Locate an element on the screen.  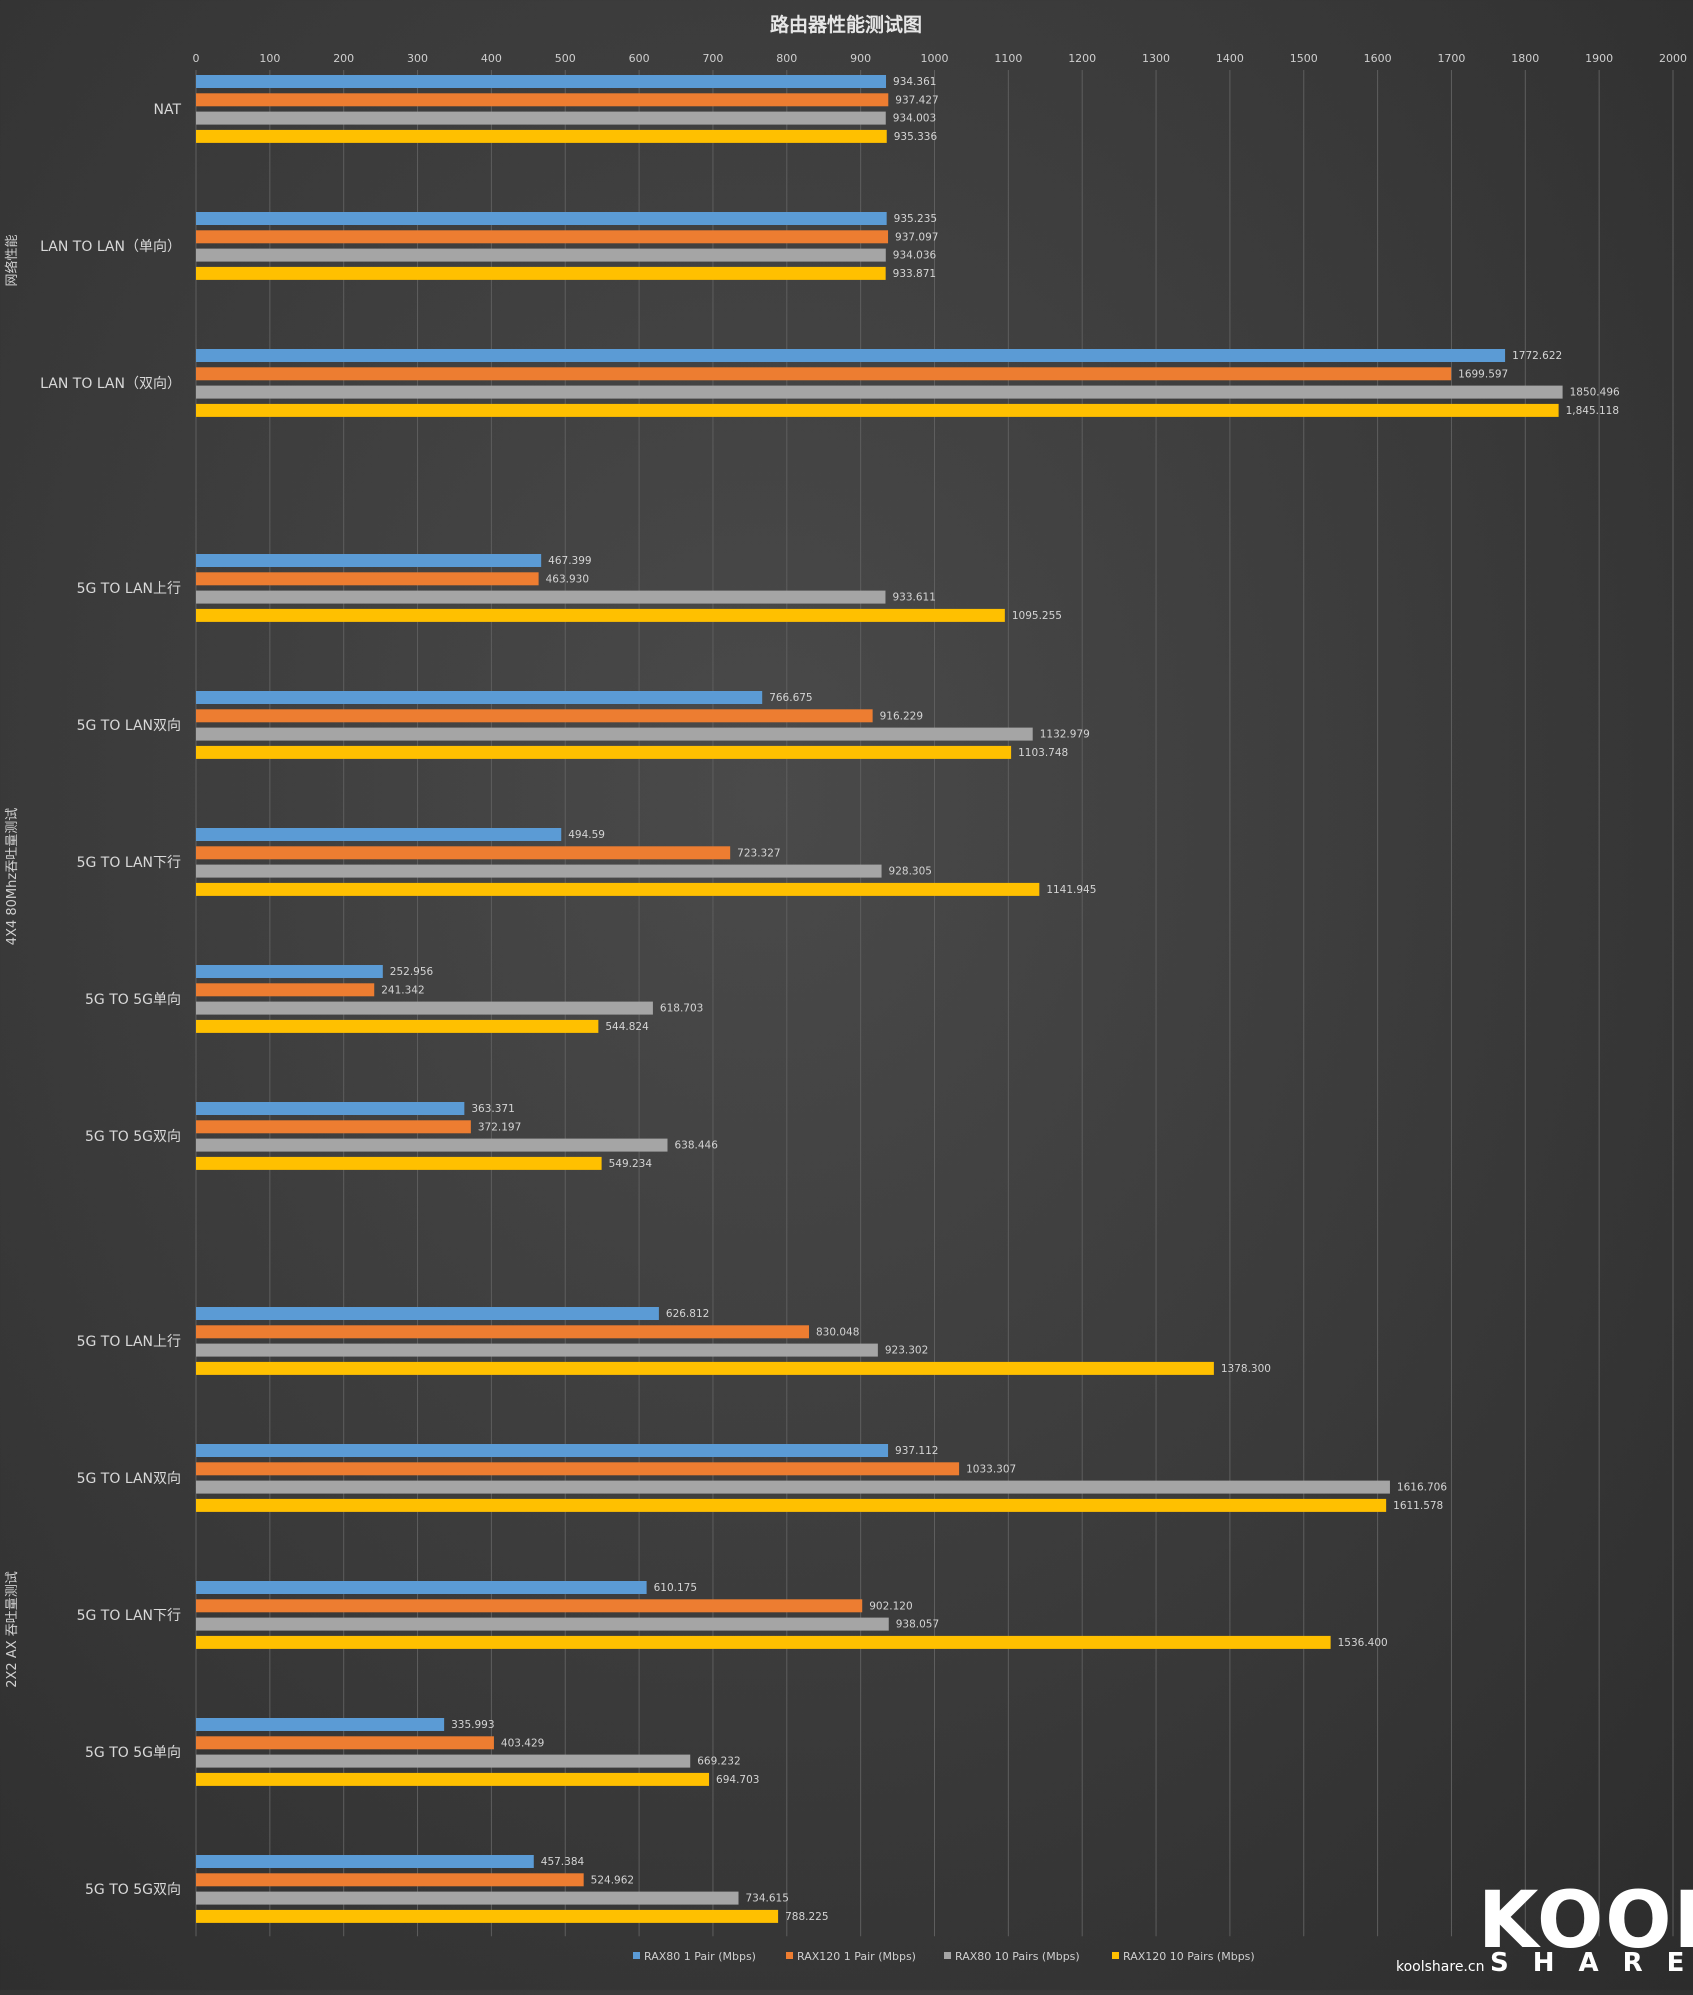
x-tick-label: 800 is located at coordinates (786, 58).